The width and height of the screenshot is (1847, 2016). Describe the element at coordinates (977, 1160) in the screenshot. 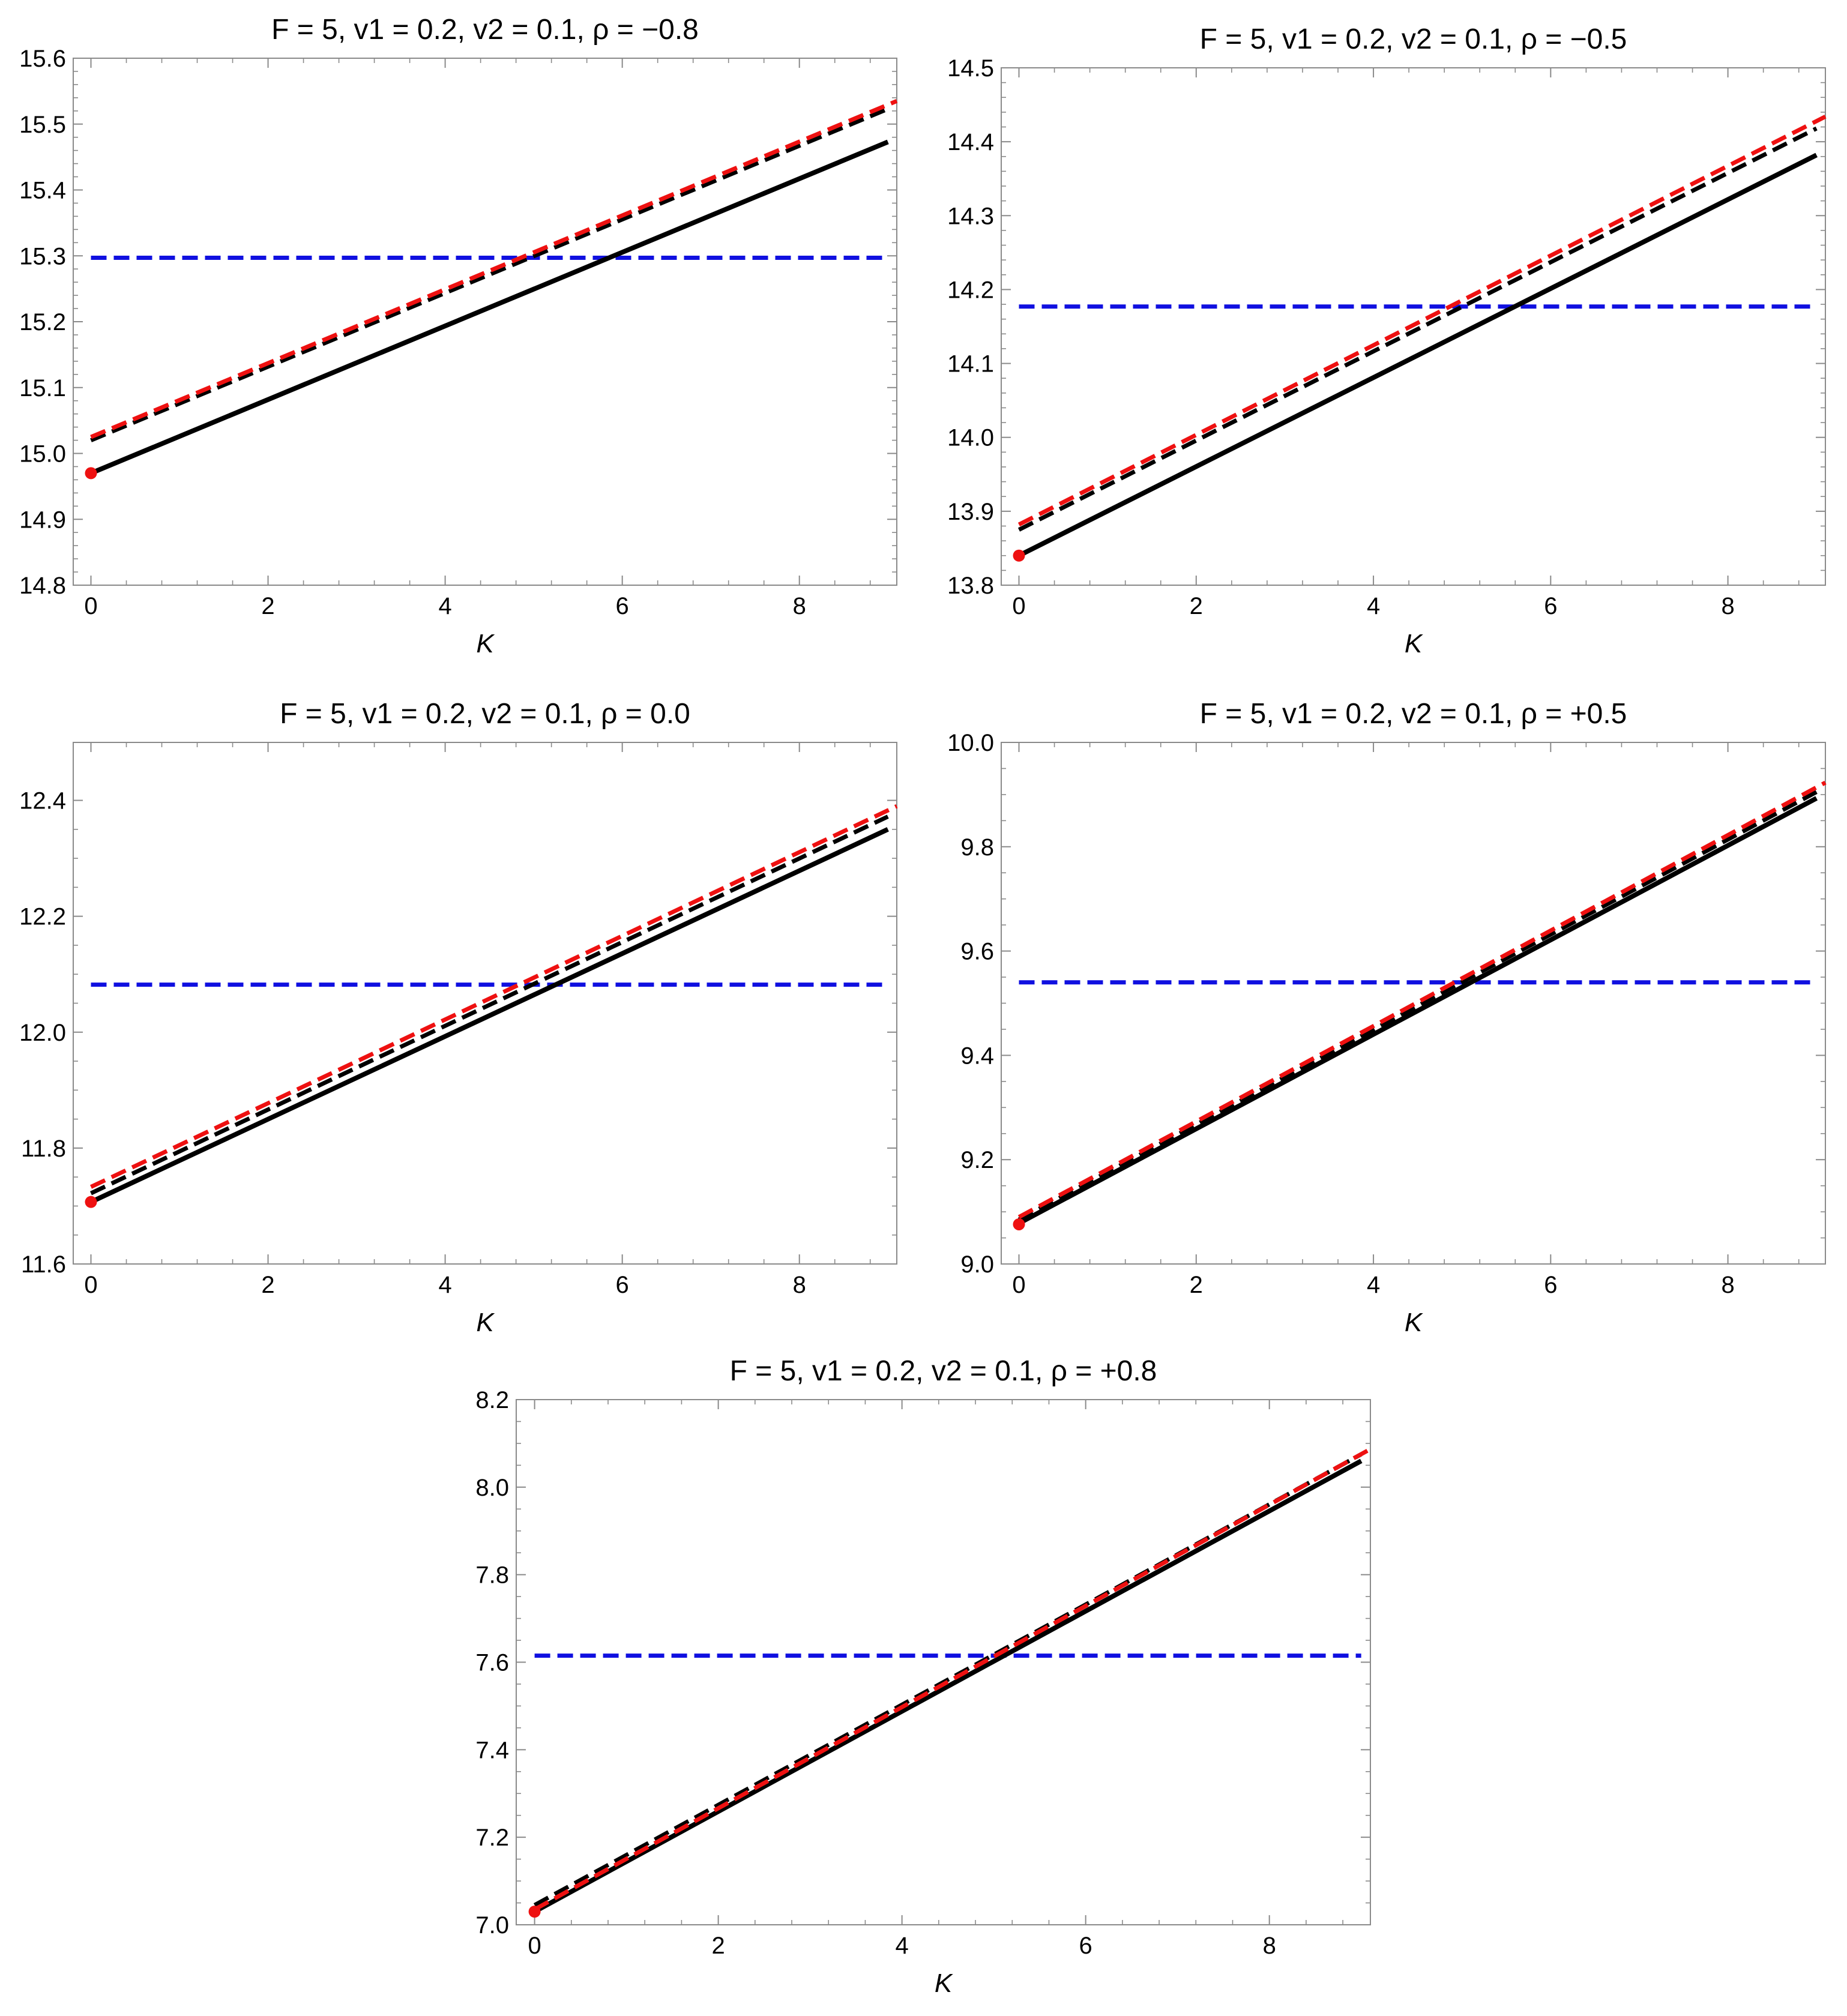

I see `y-tick-label-9-2: 9.2` at that location.